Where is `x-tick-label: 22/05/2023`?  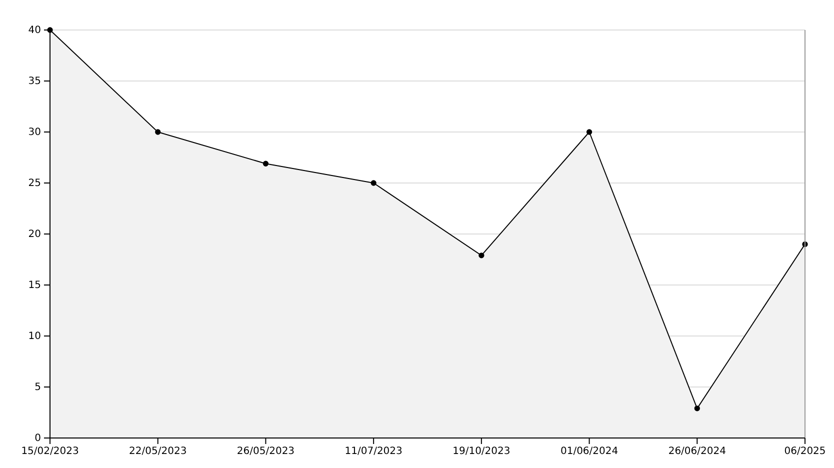
x-tick-label: 22/05/2023 is located at coordinates (158, 452).